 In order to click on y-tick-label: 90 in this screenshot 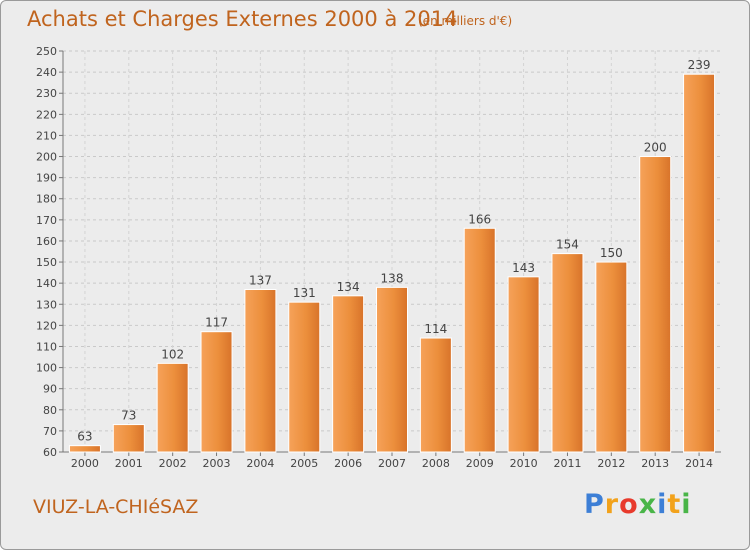, I will do `click(50, 389)`.